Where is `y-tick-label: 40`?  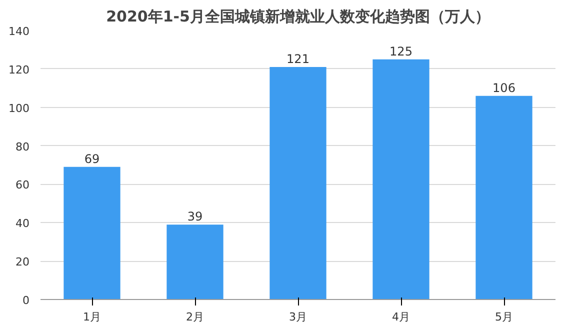 y-tick-label: 40 is located at coordinates (23, 223).